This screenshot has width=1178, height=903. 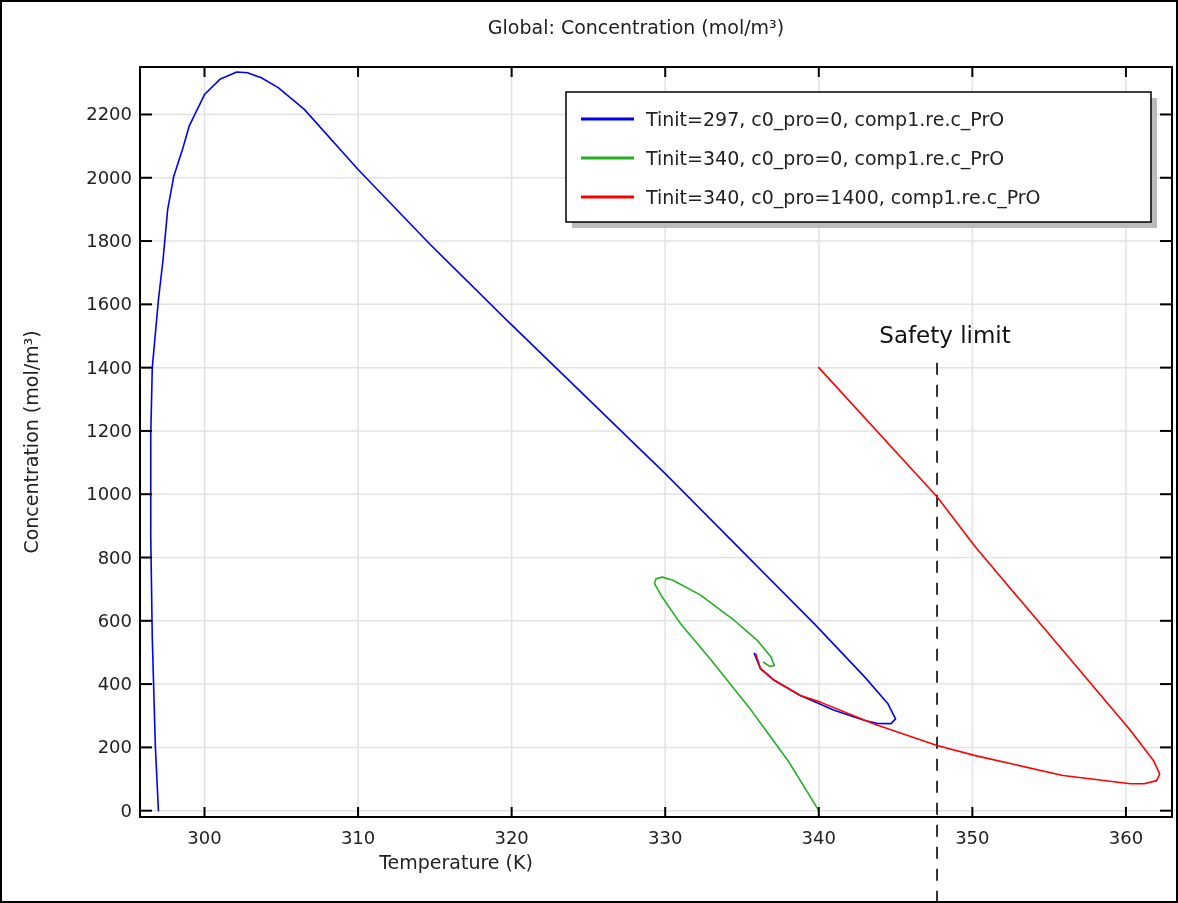 What do you see at coordinates (358, 837) in the screenshot?
I see `x-tick-label: 310` at bounding box center [358, 837].